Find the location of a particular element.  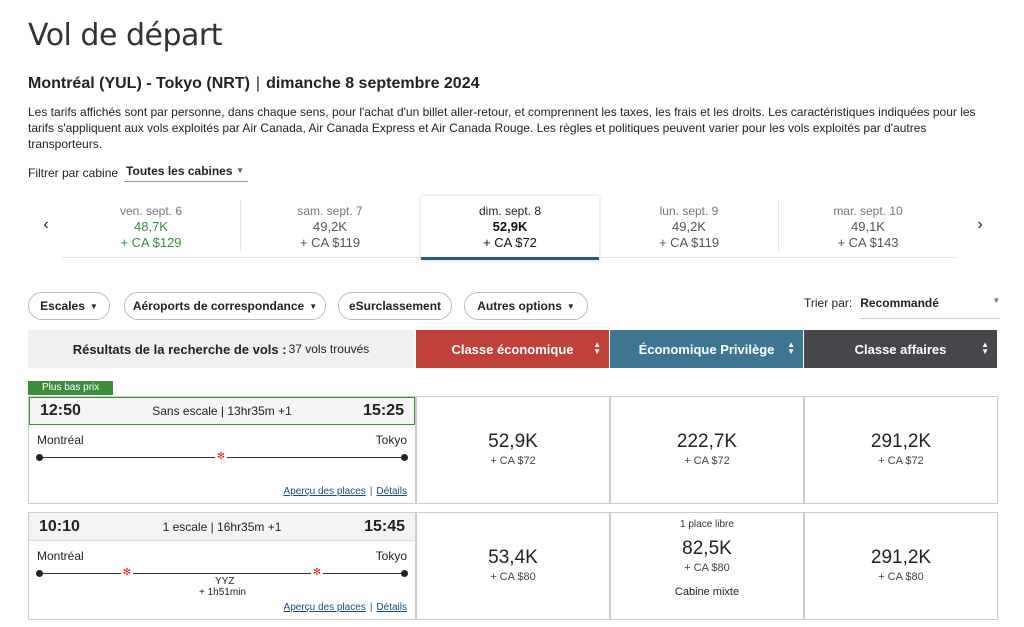

cabin-filter: Filtrer par cabine Toutes les cabines ▼ is located at coordinates (138, 173).